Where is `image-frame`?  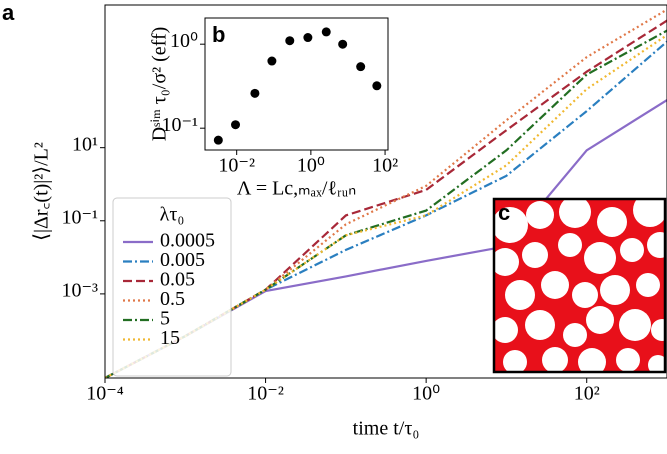
image-frame is located at coordinates (579, 285).